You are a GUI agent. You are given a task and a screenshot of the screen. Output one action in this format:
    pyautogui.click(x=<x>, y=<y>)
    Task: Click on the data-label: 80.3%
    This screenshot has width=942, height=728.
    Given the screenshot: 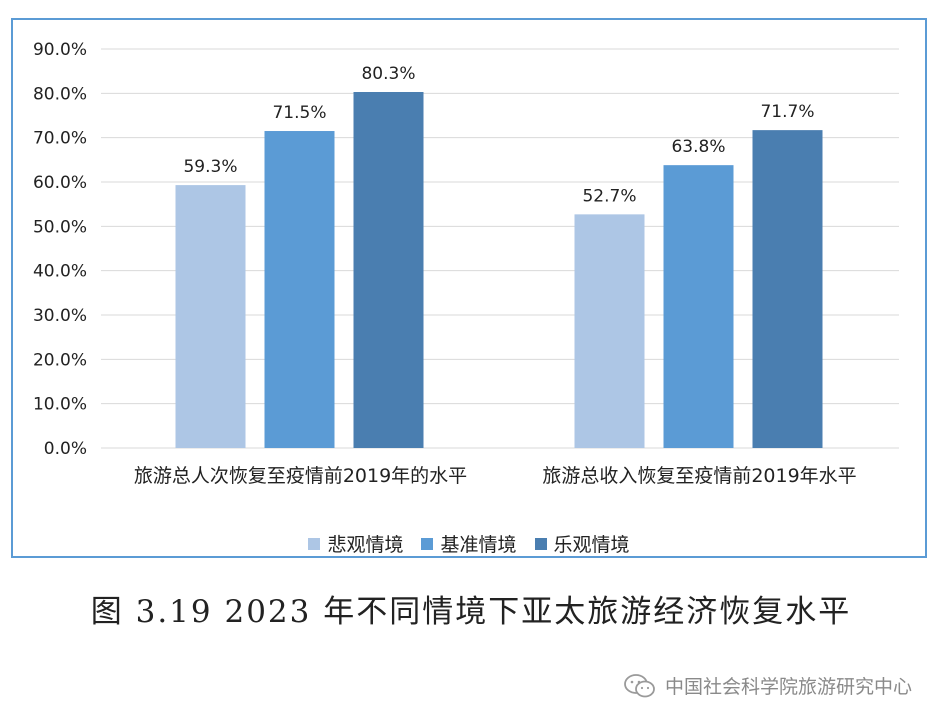 What is the action you would take?
    pyautogui.click(x=388, y=74)
    